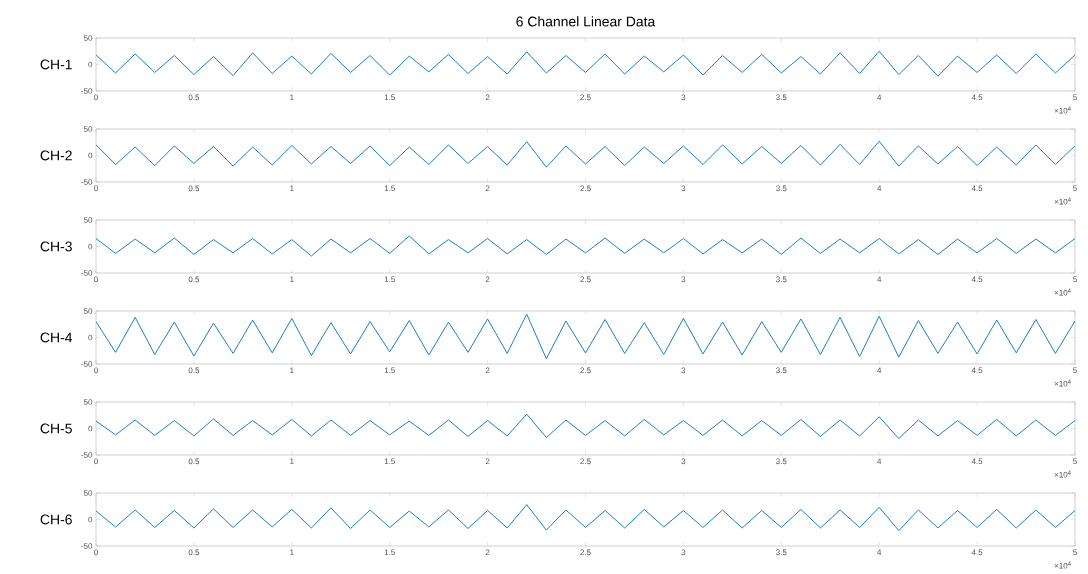 Image resolution: width=1088 pixels, height=574 pixels. I want to click on y-axis-title: CH-2, so click(56, 155).